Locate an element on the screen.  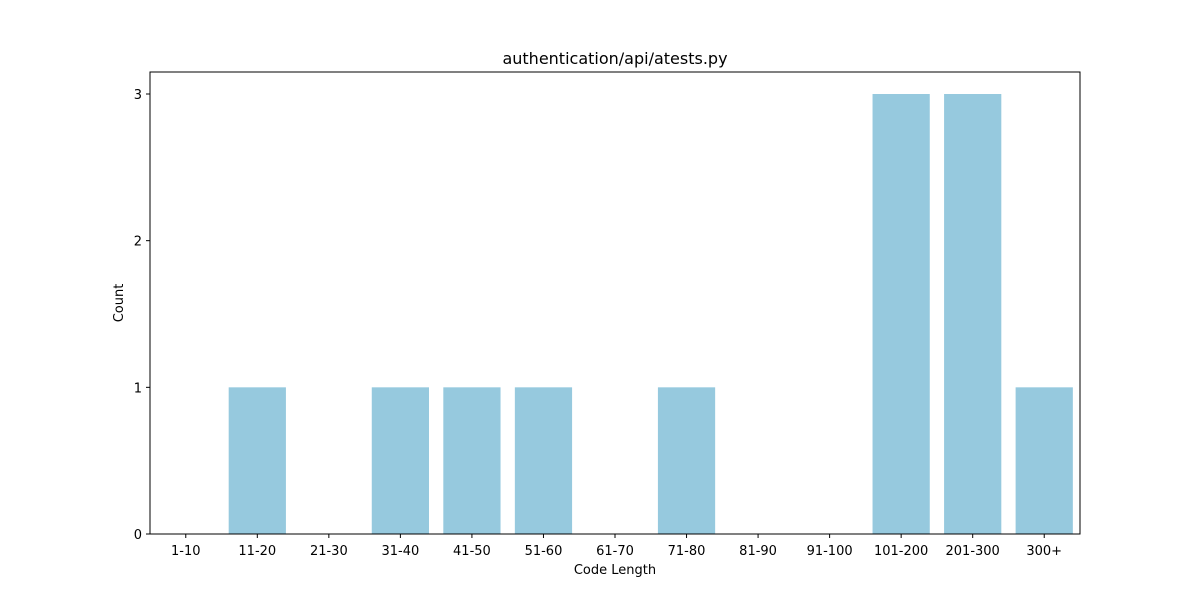
y-axis-label: Count is located at coordinates (119, 303).